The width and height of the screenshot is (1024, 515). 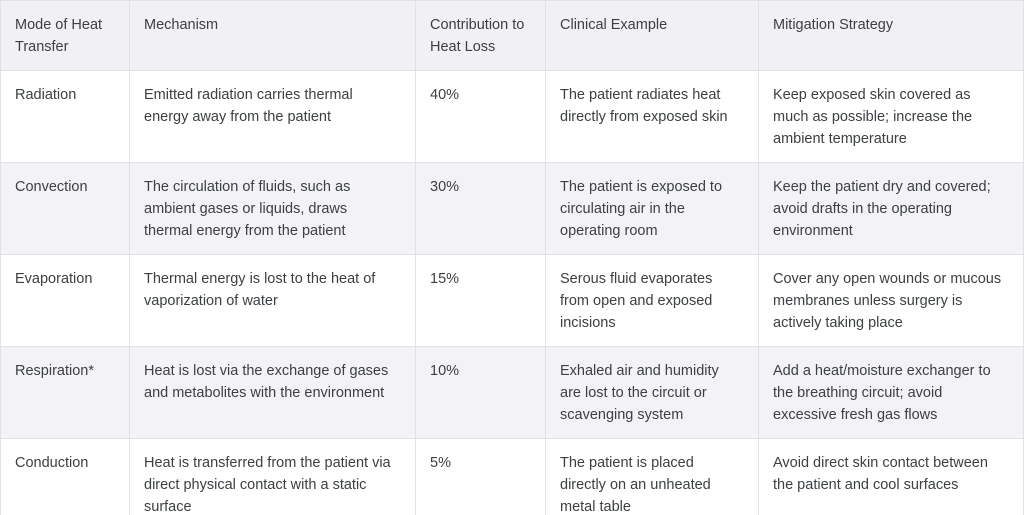 What do you see at coordinates (65, 208) in the screenshot?
I see `cell-mode: Convection` at bounding box center [65, 208].